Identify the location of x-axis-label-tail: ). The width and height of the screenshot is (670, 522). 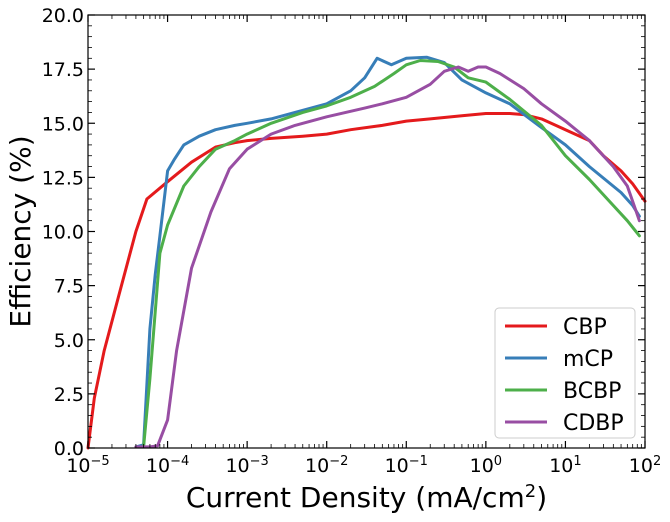
(541, 497).